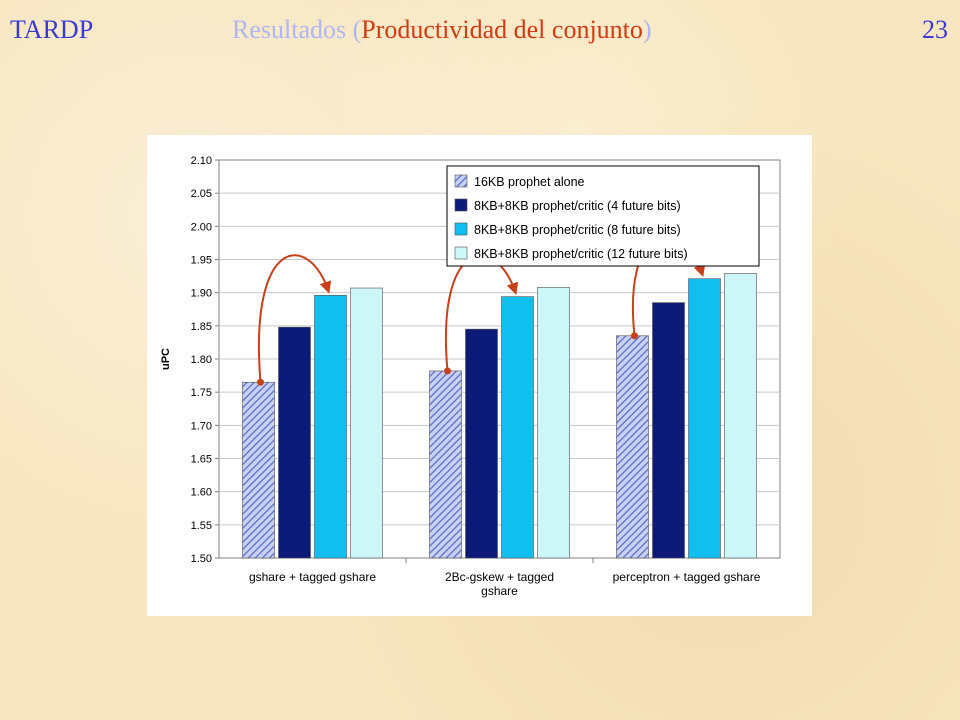 This screenshot has width=960, height=720. What do you see at coordinates (577, 206) in the screenshot?
I see `legend-label: 8KB+8KB prophet/critic (4 future bits)` at bounding box center [577, 206].